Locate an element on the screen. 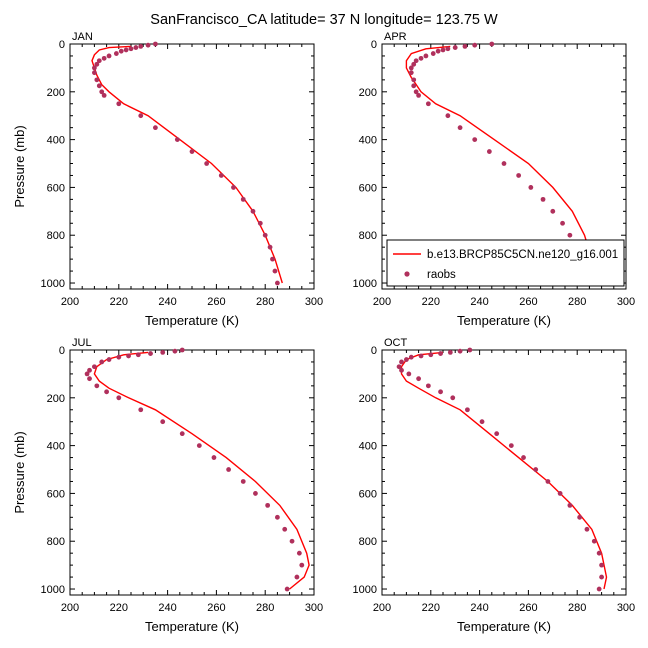 This screenshot has height=648, width=648. y-axis-label: Pressure (mb) is located at coordinates (19, 472).